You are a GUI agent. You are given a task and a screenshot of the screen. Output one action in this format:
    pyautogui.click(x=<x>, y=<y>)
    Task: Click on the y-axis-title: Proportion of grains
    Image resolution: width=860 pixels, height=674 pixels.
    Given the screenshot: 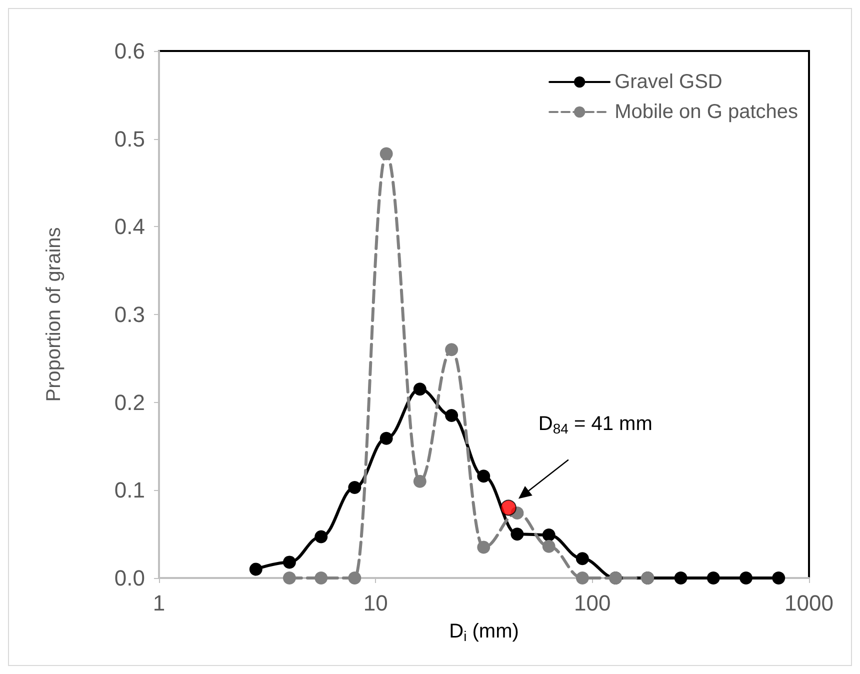 What is the action you would take?
    pyautogui.click(x=54, y=314)
    